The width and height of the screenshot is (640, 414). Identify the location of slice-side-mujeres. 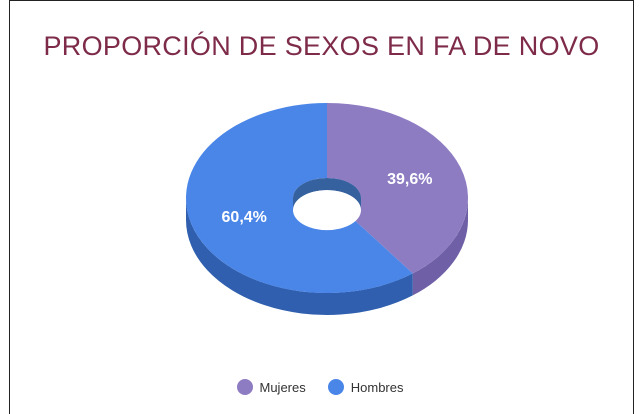
(440, 247).